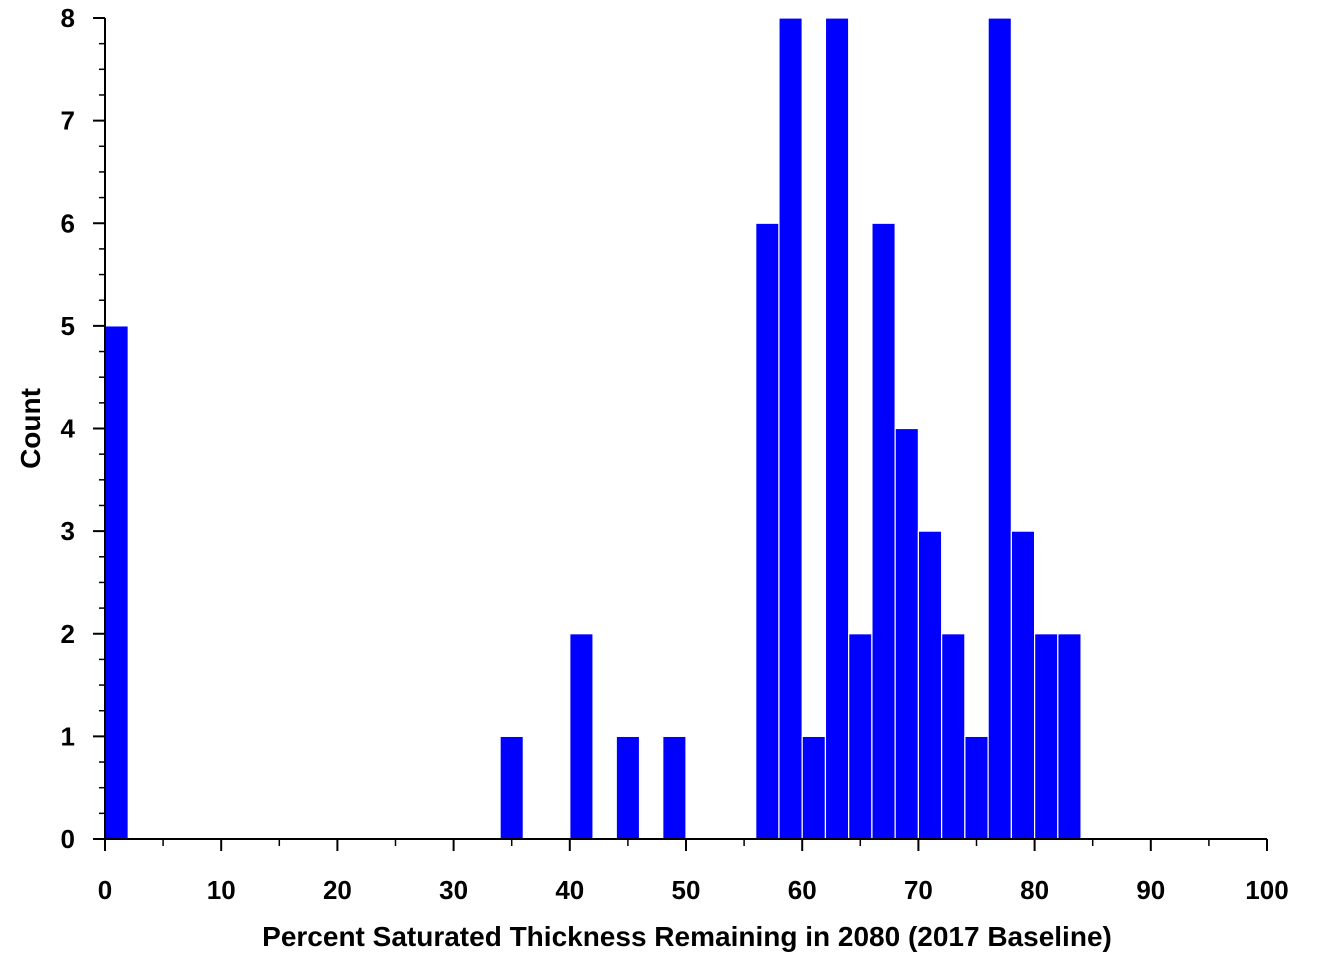  What do you see at coordinates (105, 890) in the screenshot?
I see `x-tick-label: 0` at bounding box center [105, 890].